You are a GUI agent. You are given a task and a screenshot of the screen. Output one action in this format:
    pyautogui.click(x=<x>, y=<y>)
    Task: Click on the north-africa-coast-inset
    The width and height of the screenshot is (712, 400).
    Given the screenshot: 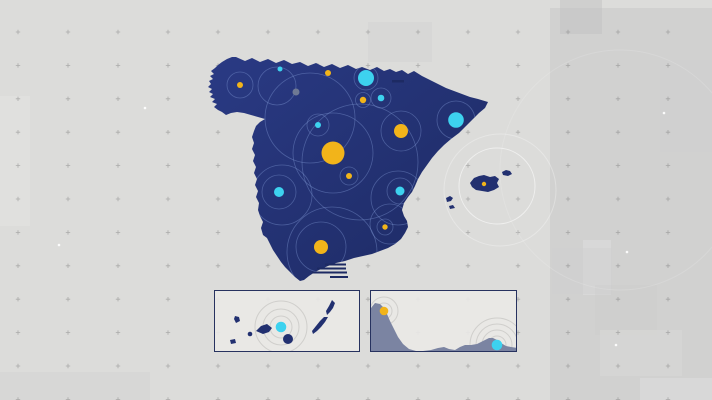 What is the action you would take?
    pyautogui.click(x=443, y=321)
    